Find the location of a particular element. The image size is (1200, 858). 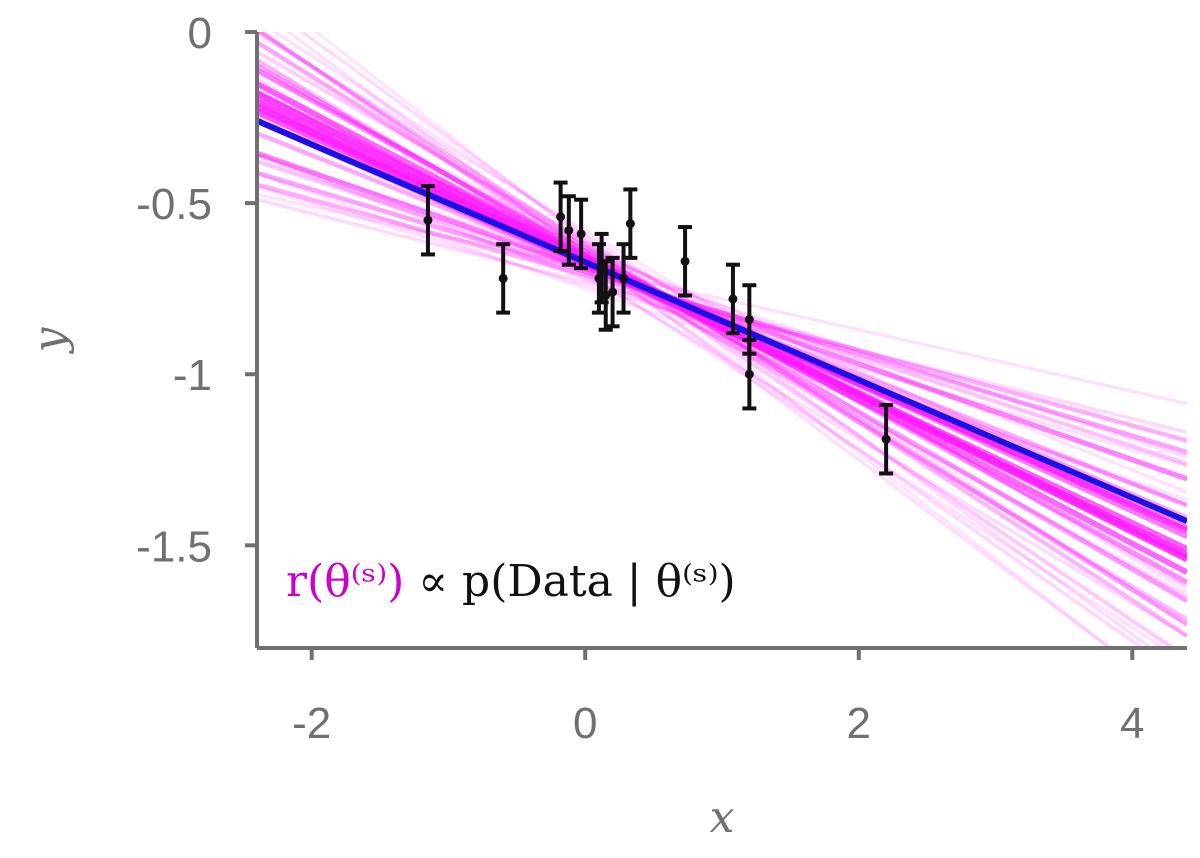

x-tick-label: -2 is located at coordinates (311, 723).